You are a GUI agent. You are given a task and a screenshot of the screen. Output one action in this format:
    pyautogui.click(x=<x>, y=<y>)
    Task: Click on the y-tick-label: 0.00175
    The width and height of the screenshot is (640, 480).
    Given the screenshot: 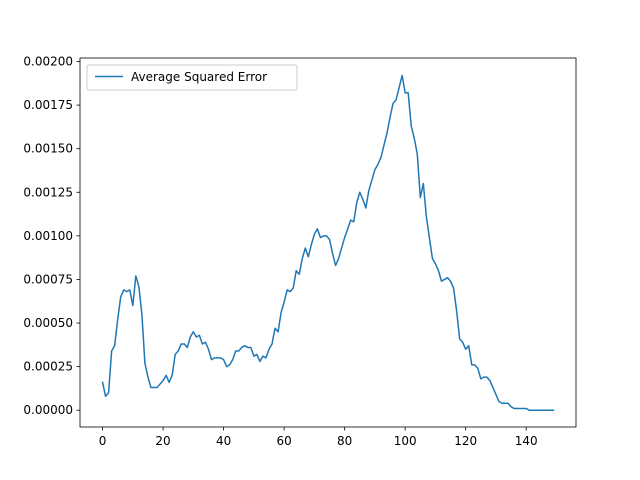 What is the action you would take?
    pyautogui.click(x=48, y=105)
    